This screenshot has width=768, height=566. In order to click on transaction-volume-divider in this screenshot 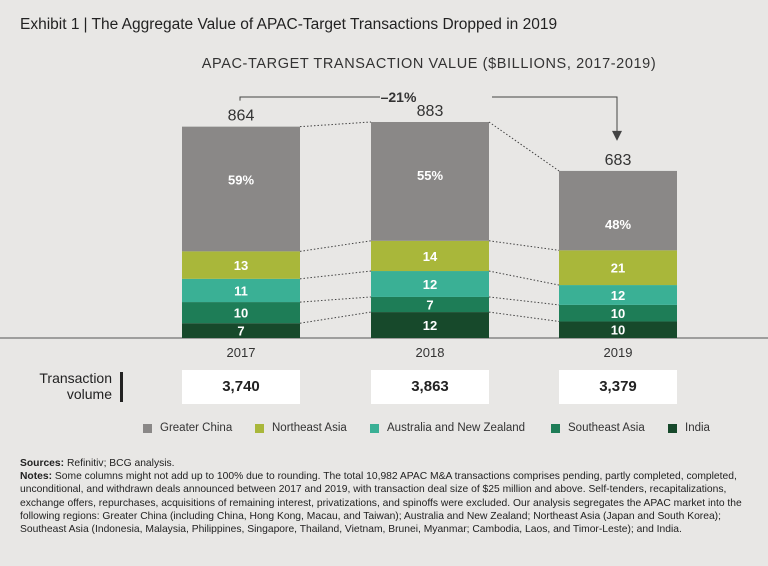, I will do `click(121, 387)`.